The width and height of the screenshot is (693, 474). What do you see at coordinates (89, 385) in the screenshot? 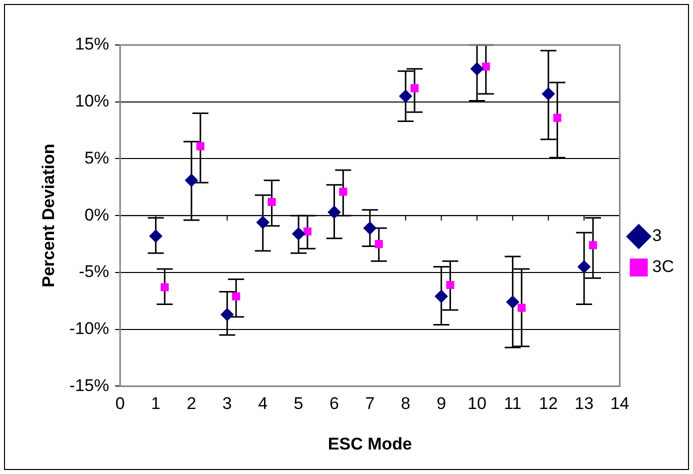
I see `y-tick-label: -15%` at bounding box center [89, 385].